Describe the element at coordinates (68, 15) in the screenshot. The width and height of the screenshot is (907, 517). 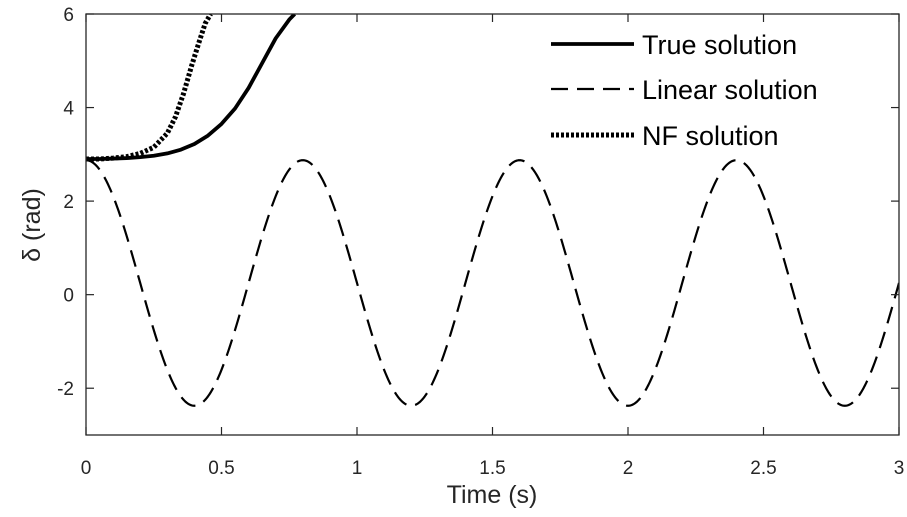
I see `y-tick-label: 6` at that location.